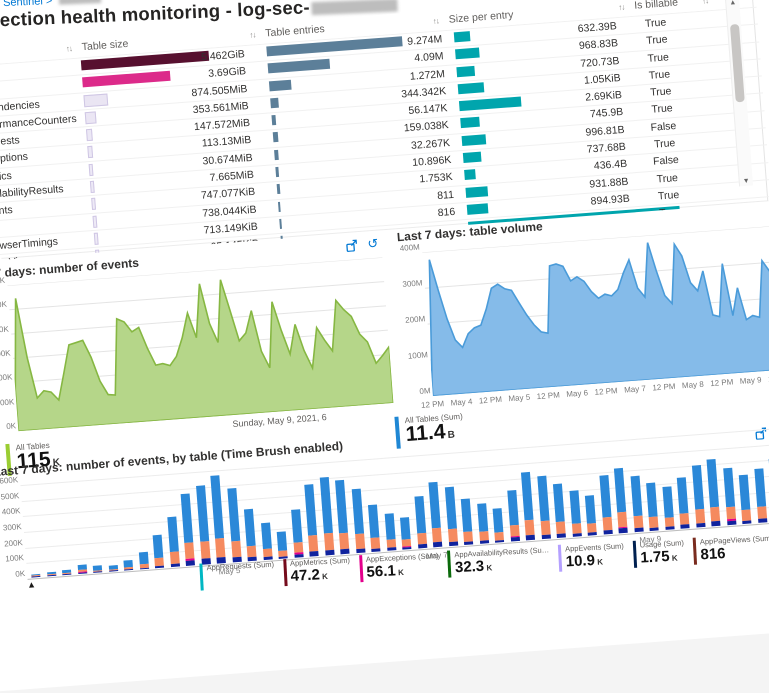  I want to click on scroll-up-icon: ▲, so click(732, 3).